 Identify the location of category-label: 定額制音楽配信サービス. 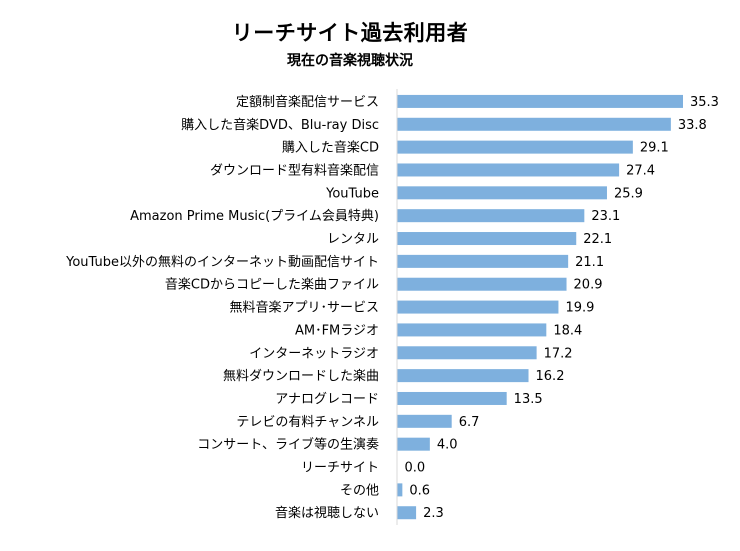
(307, 102).